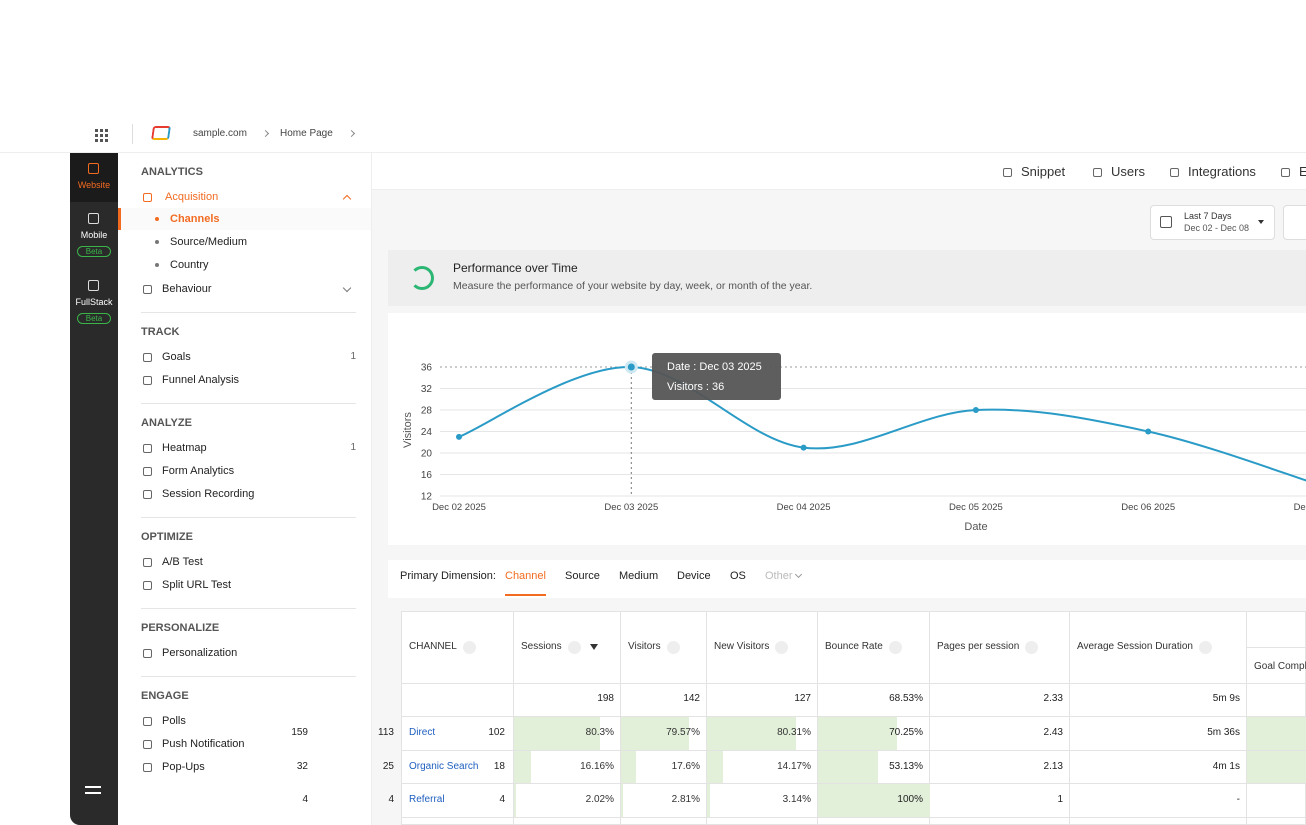  I want to click on value-cell: 53.13%, so click(906, 766).